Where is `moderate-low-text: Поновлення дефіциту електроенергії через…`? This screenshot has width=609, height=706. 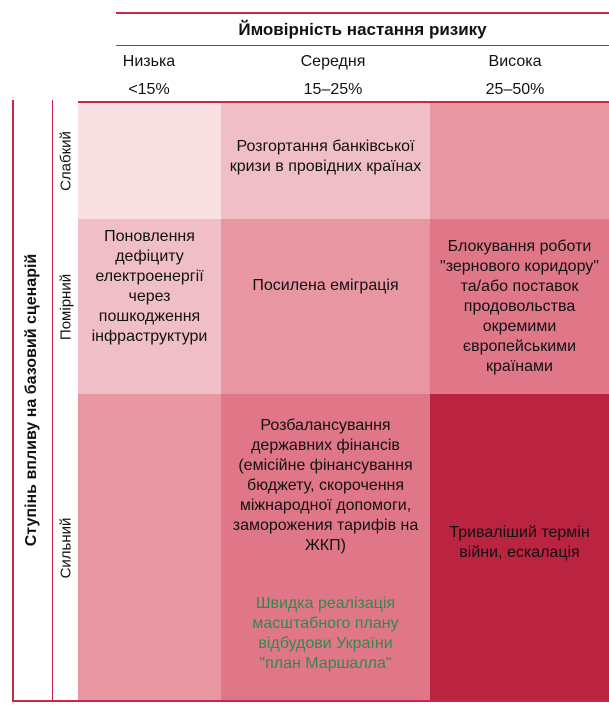
moderate-low-text: Поновлення дефіциту електроенергії через… is located at coordinates (149, 286).